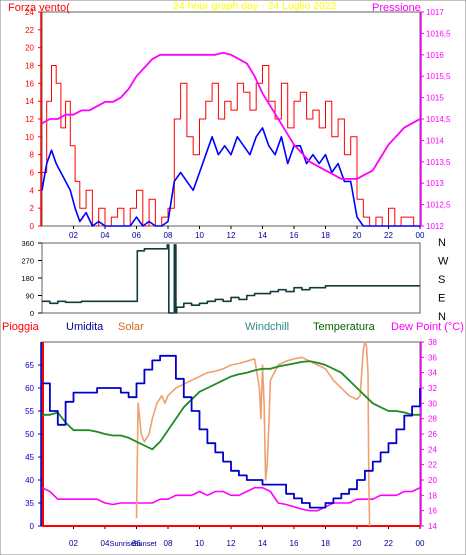 This screenshot has width=466, height=555. What do you see at coordinates (32, 155) in the screenshot?
I see `wind-axis-tick-label: 8` at bounding box center [32, 155].